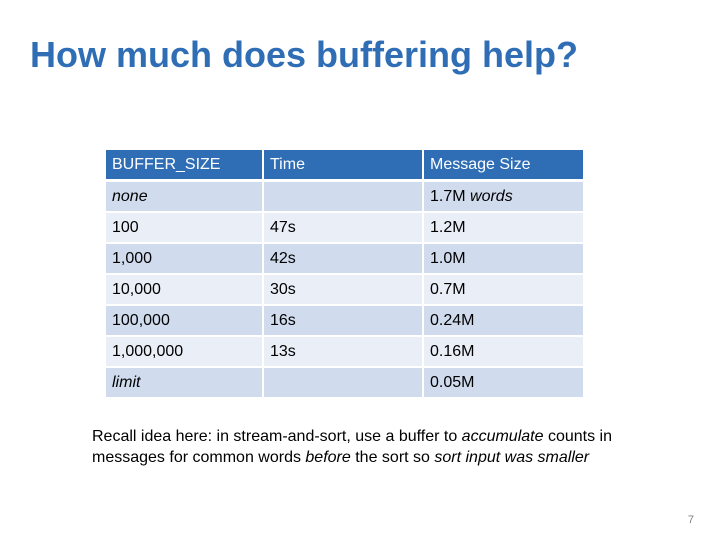 The image size is (720, 540). I want to click on slide-title: How much does buffering help?, so click(304, 54).